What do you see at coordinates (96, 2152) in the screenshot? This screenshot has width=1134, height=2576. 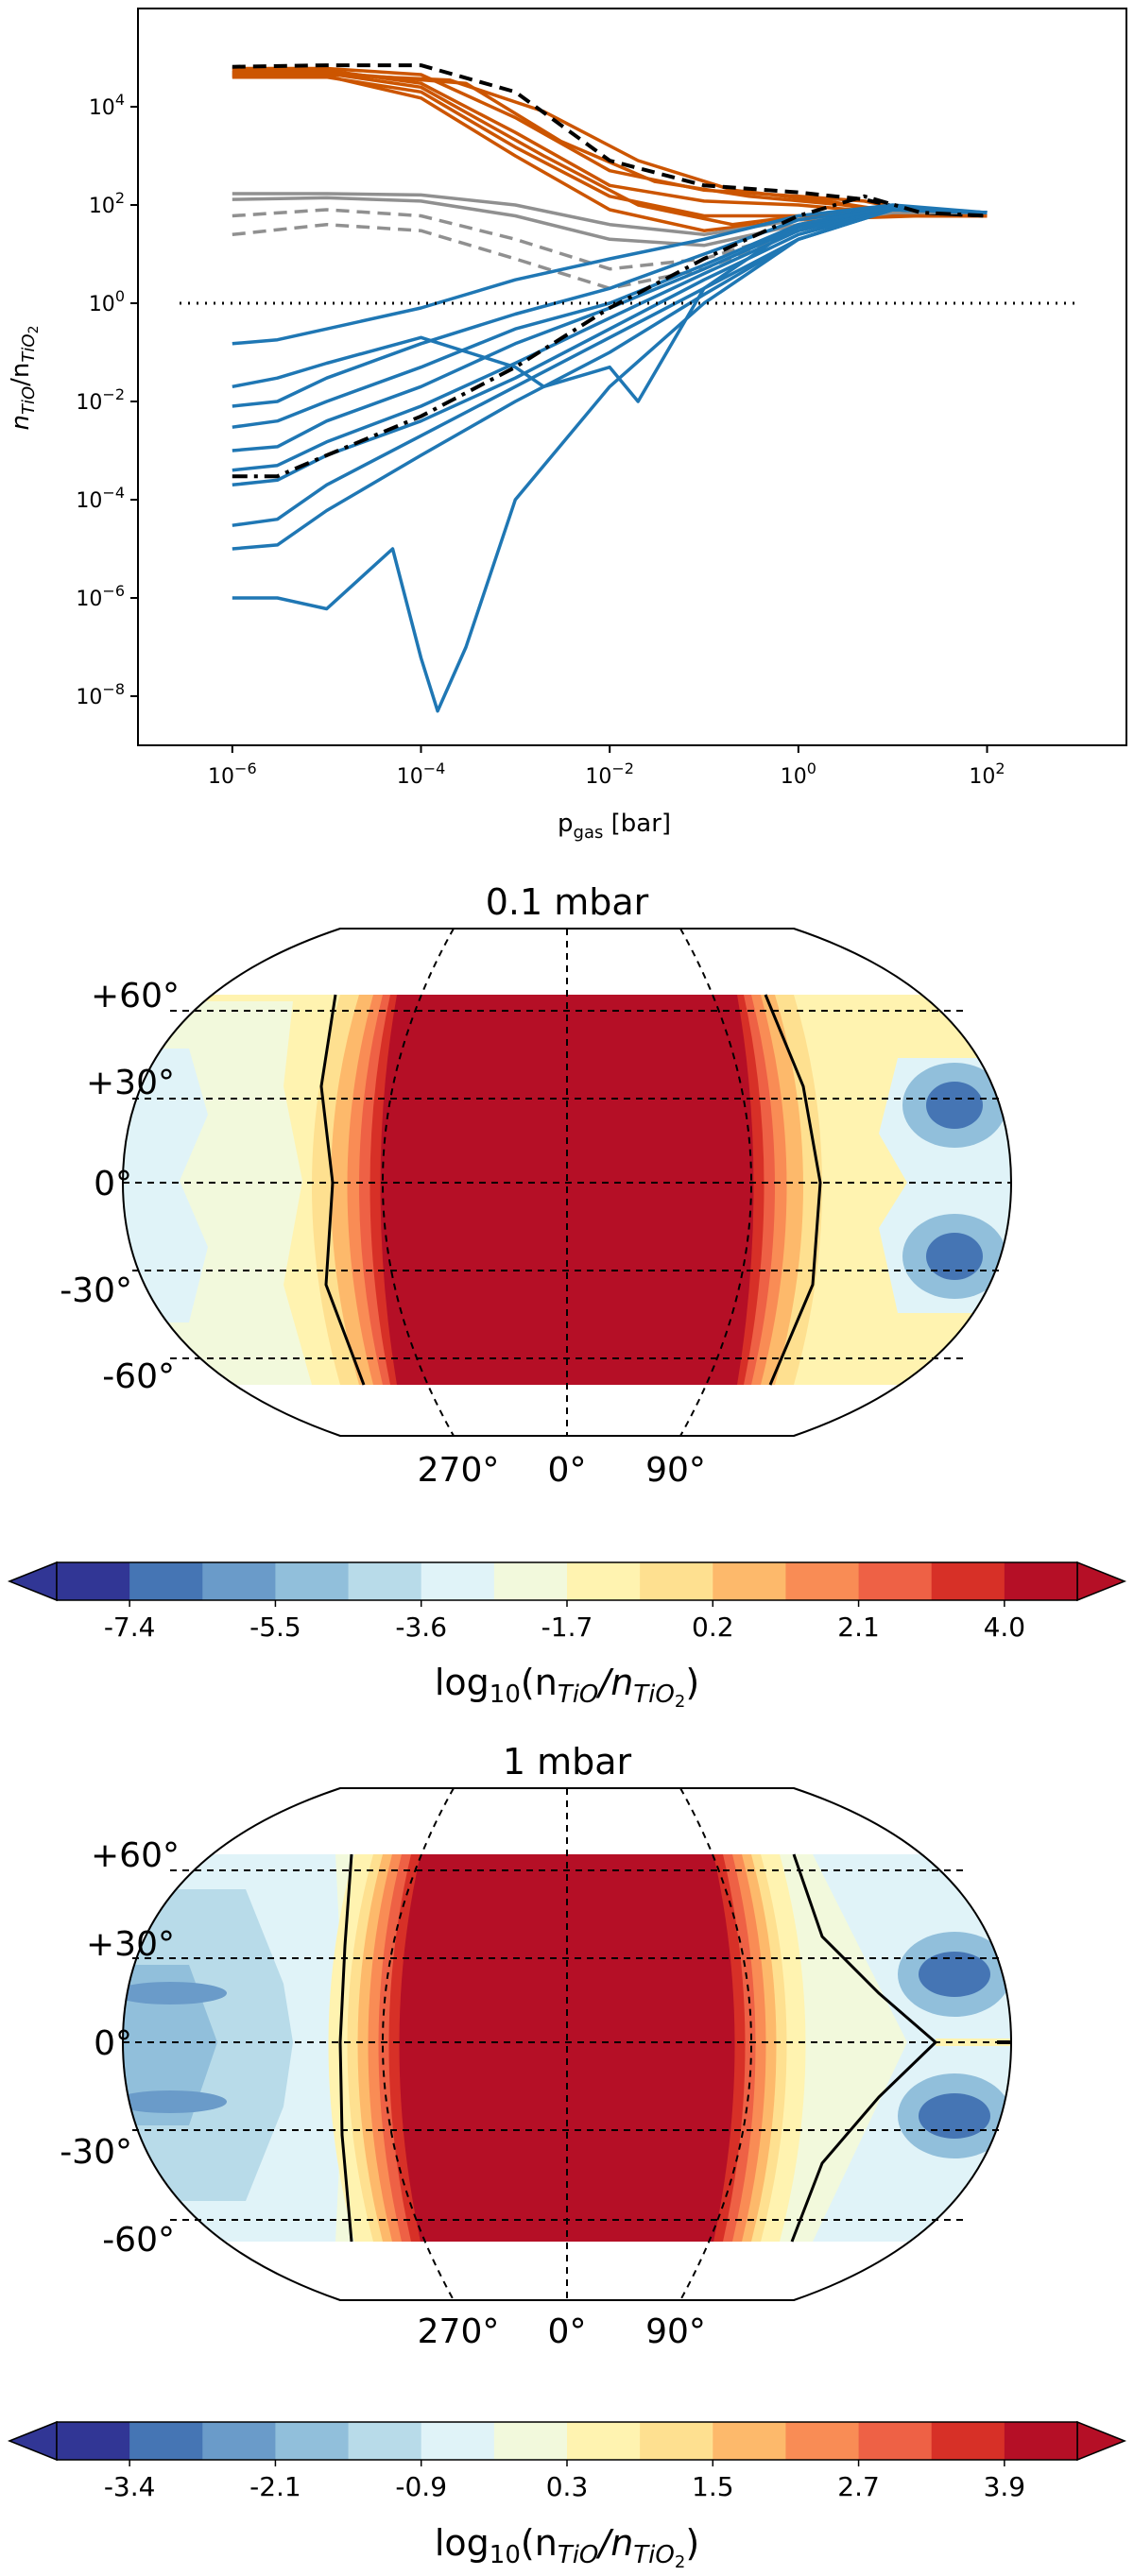 I see `latitude-label: -30°` at bounding box center [96, 2152].